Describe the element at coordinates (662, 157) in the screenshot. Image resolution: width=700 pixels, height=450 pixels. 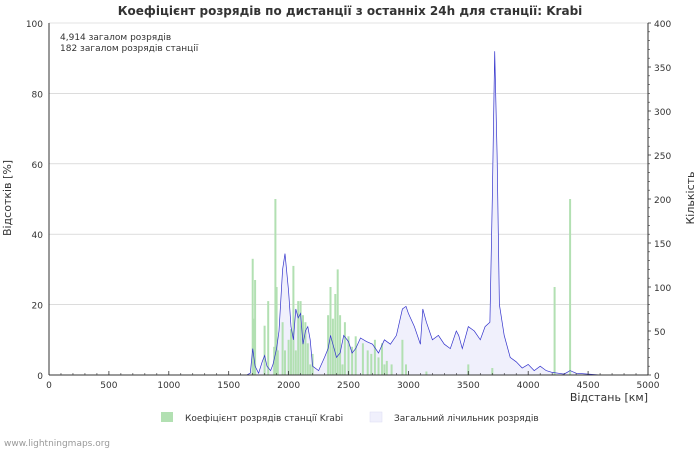
I see `y-right-tick-label-250: 250` at that location.